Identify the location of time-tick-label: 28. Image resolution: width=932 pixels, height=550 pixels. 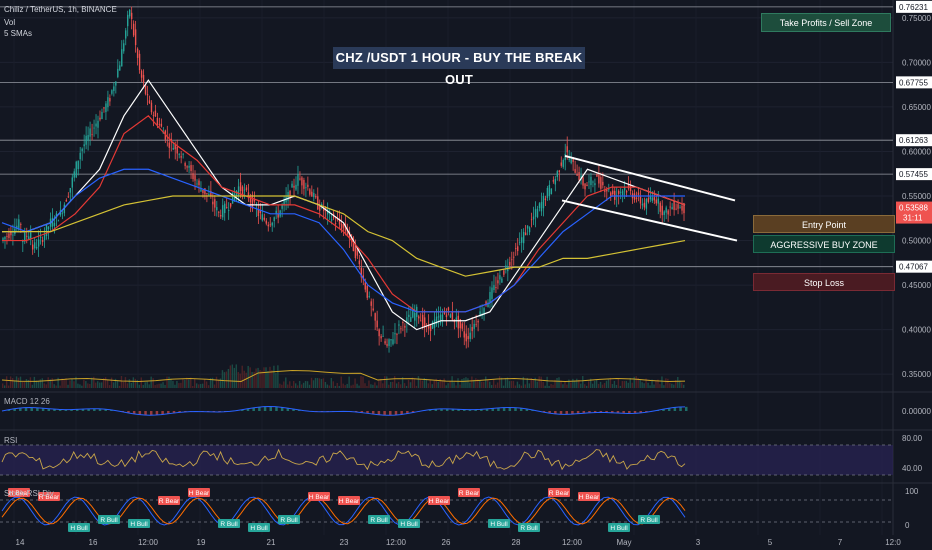
(516, 542).